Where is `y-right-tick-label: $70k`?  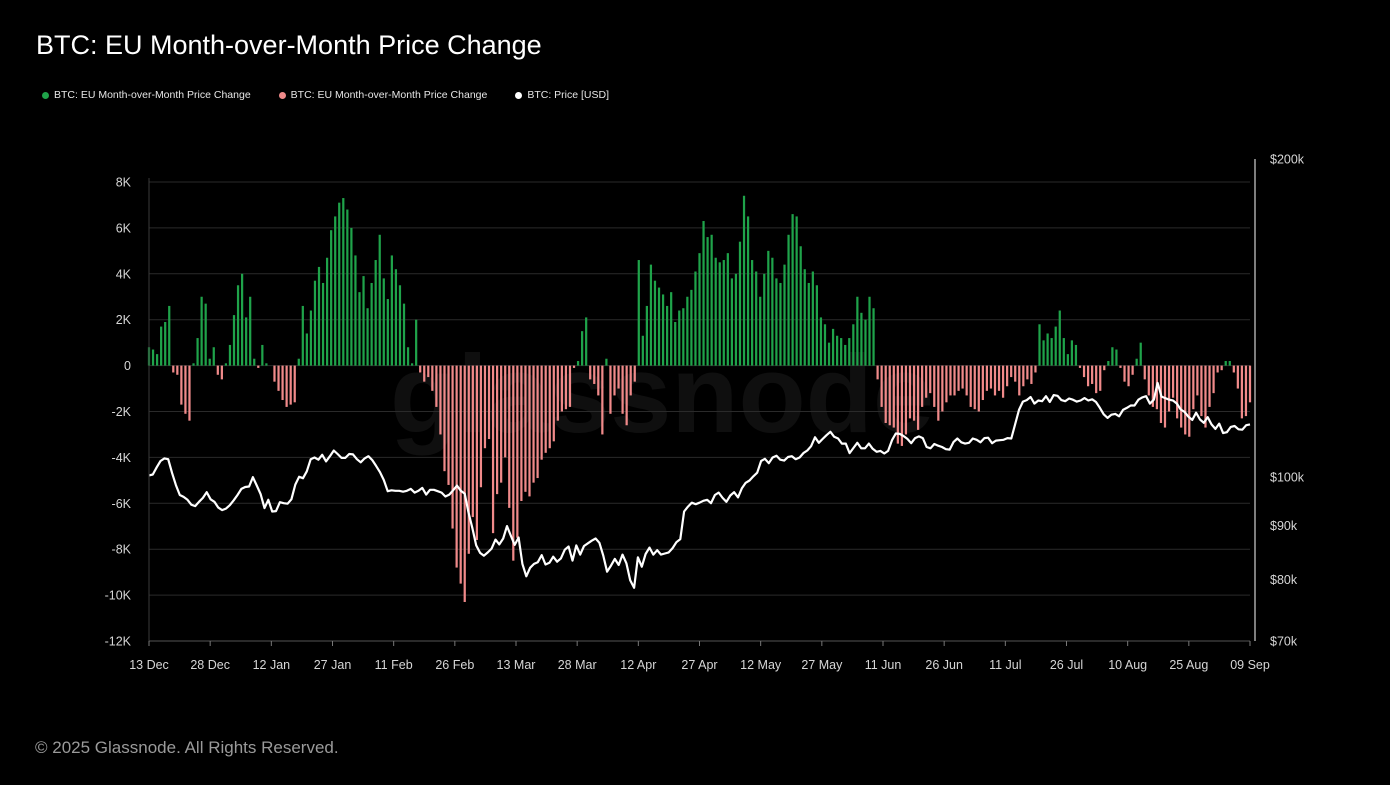
y-right-tick-label: $70k is located at coordinates (1284, 642).